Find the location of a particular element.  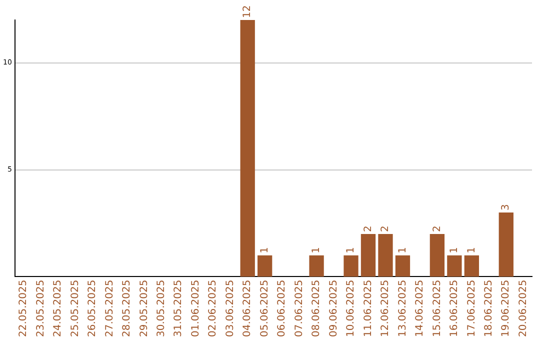

x-tick-label: 22.05.2025 is located at coordinates (24, 309).